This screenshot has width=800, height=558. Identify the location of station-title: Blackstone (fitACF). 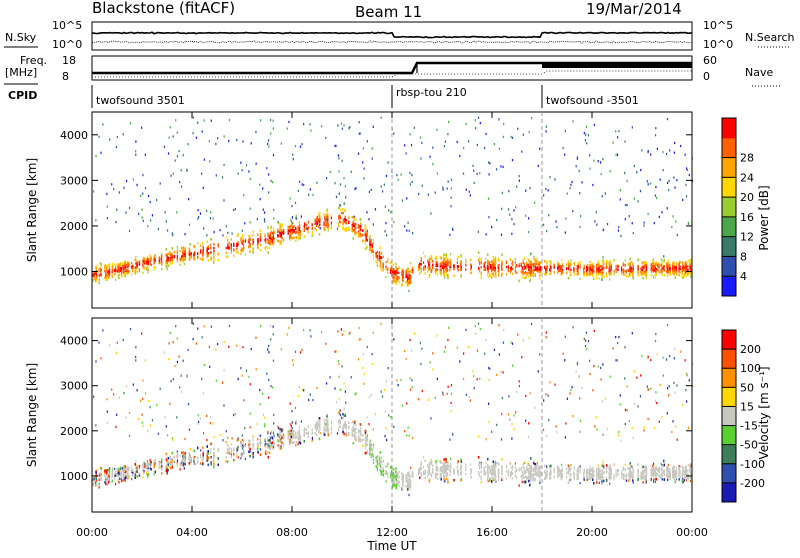
(163, 8).